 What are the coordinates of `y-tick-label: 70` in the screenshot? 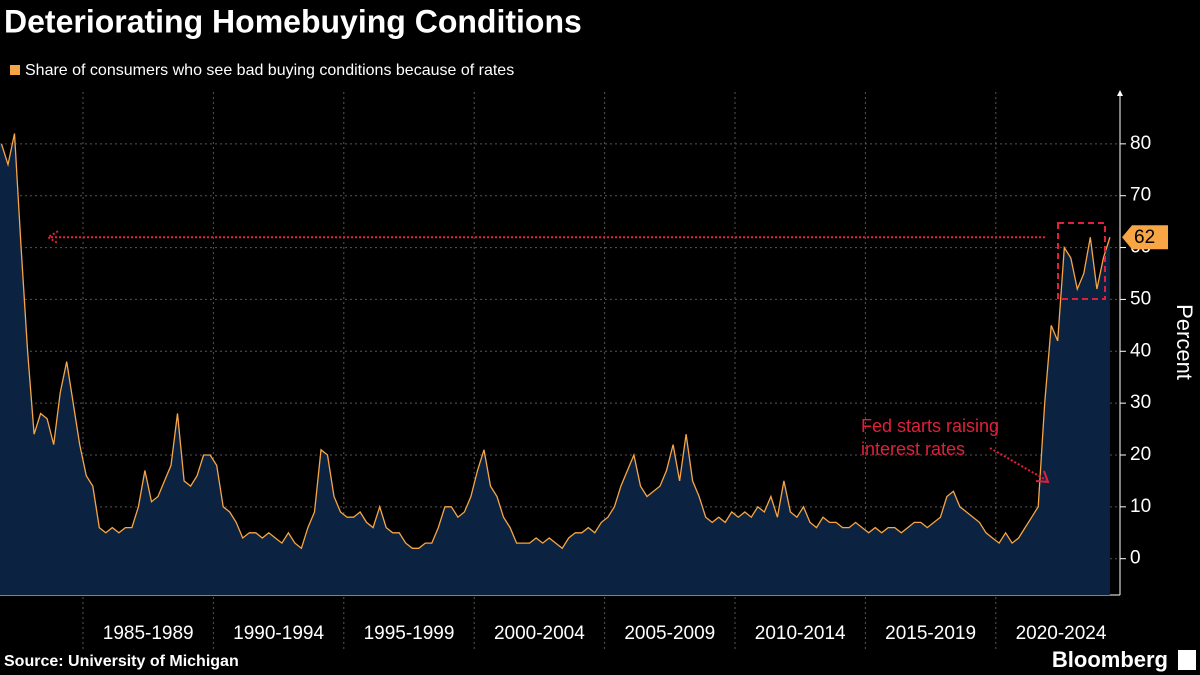 It's located at (1140, 195).